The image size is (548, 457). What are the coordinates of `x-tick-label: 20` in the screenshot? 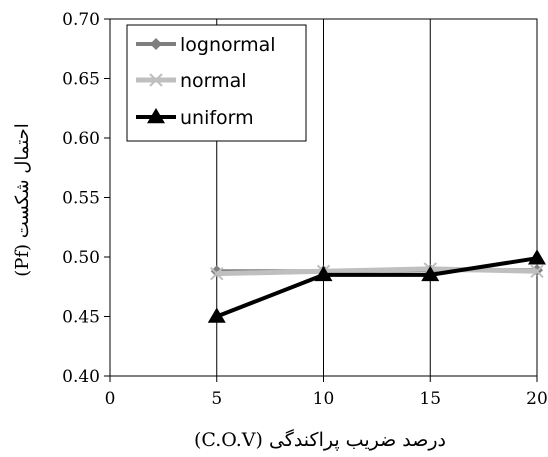 It's located at (537, 399).